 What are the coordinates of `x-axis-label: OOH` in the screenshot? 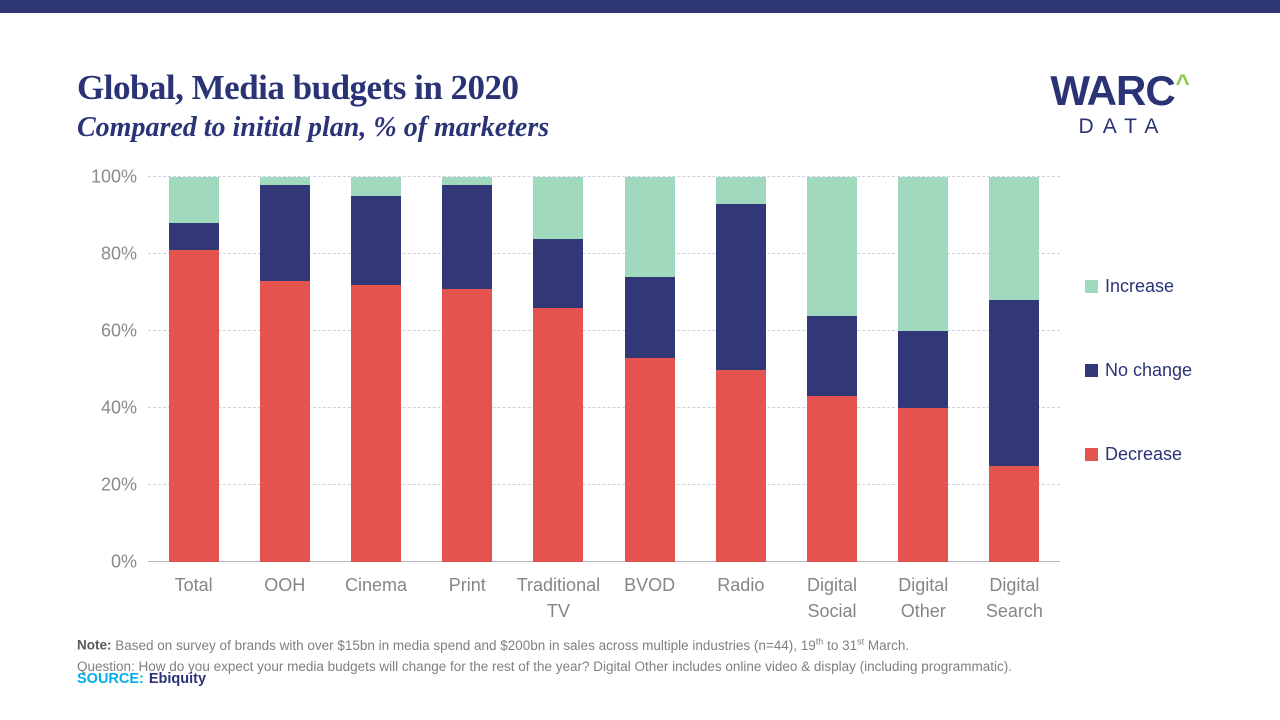 It's located at (285, 585).